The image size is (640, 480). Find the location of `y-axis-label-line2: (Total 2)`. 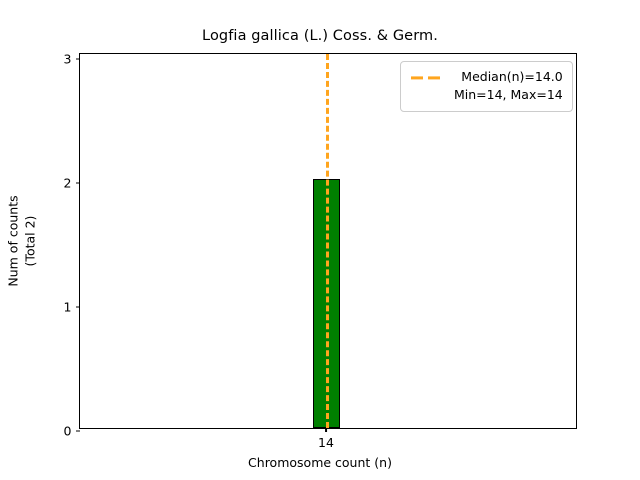

y-axis-label-line2: (Total 2) is located at coordinates (29, 241).